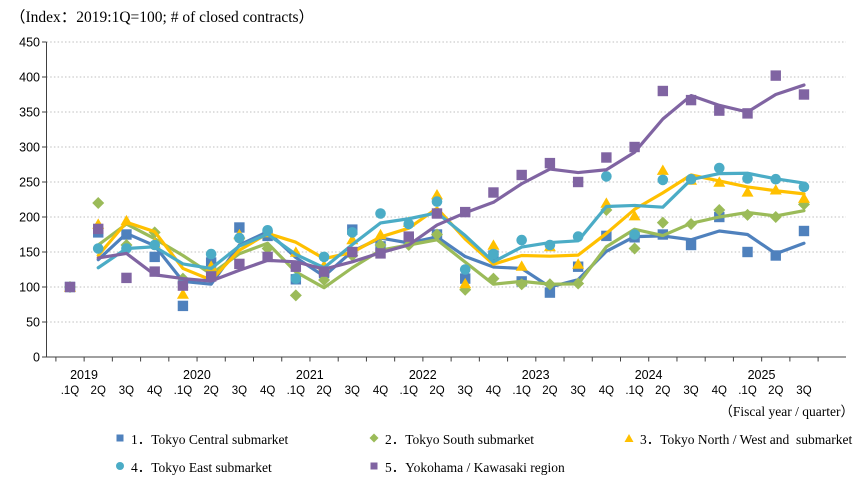  I want to click on legend-item-yokohama-kawasaki: 5．Yokohama / Kawasaki region, so click(466, 466).